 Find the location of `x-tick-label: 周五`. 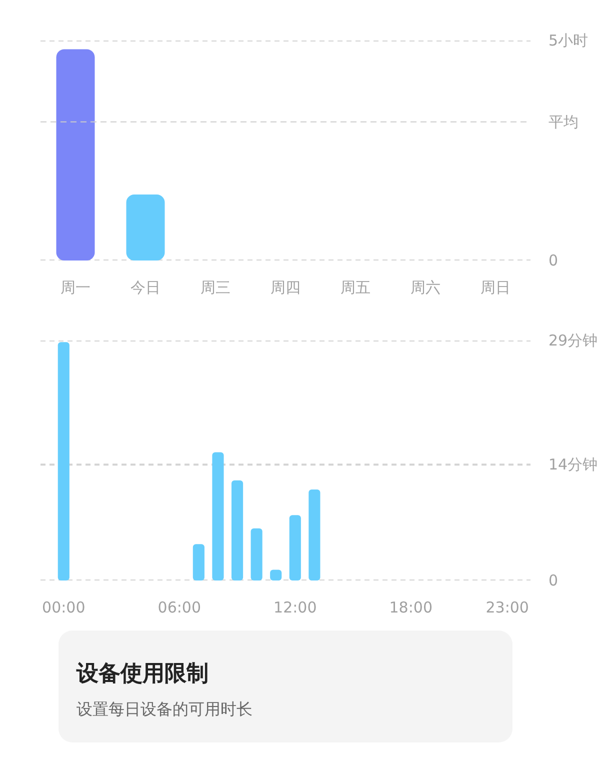

x-tick-label: 周五 is located at coordinates (355, 287).